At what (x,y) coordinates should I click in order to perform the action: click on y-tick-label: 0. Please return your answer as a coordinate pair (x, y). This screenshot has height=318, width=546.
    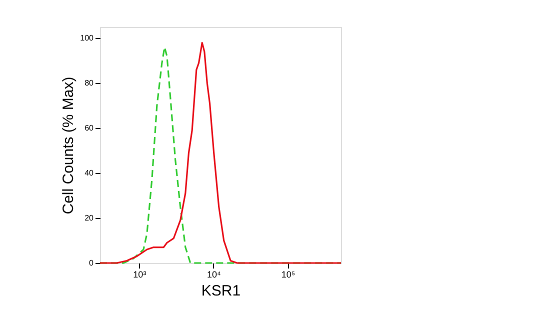
    Looking at the image, I should click on (91, 263).